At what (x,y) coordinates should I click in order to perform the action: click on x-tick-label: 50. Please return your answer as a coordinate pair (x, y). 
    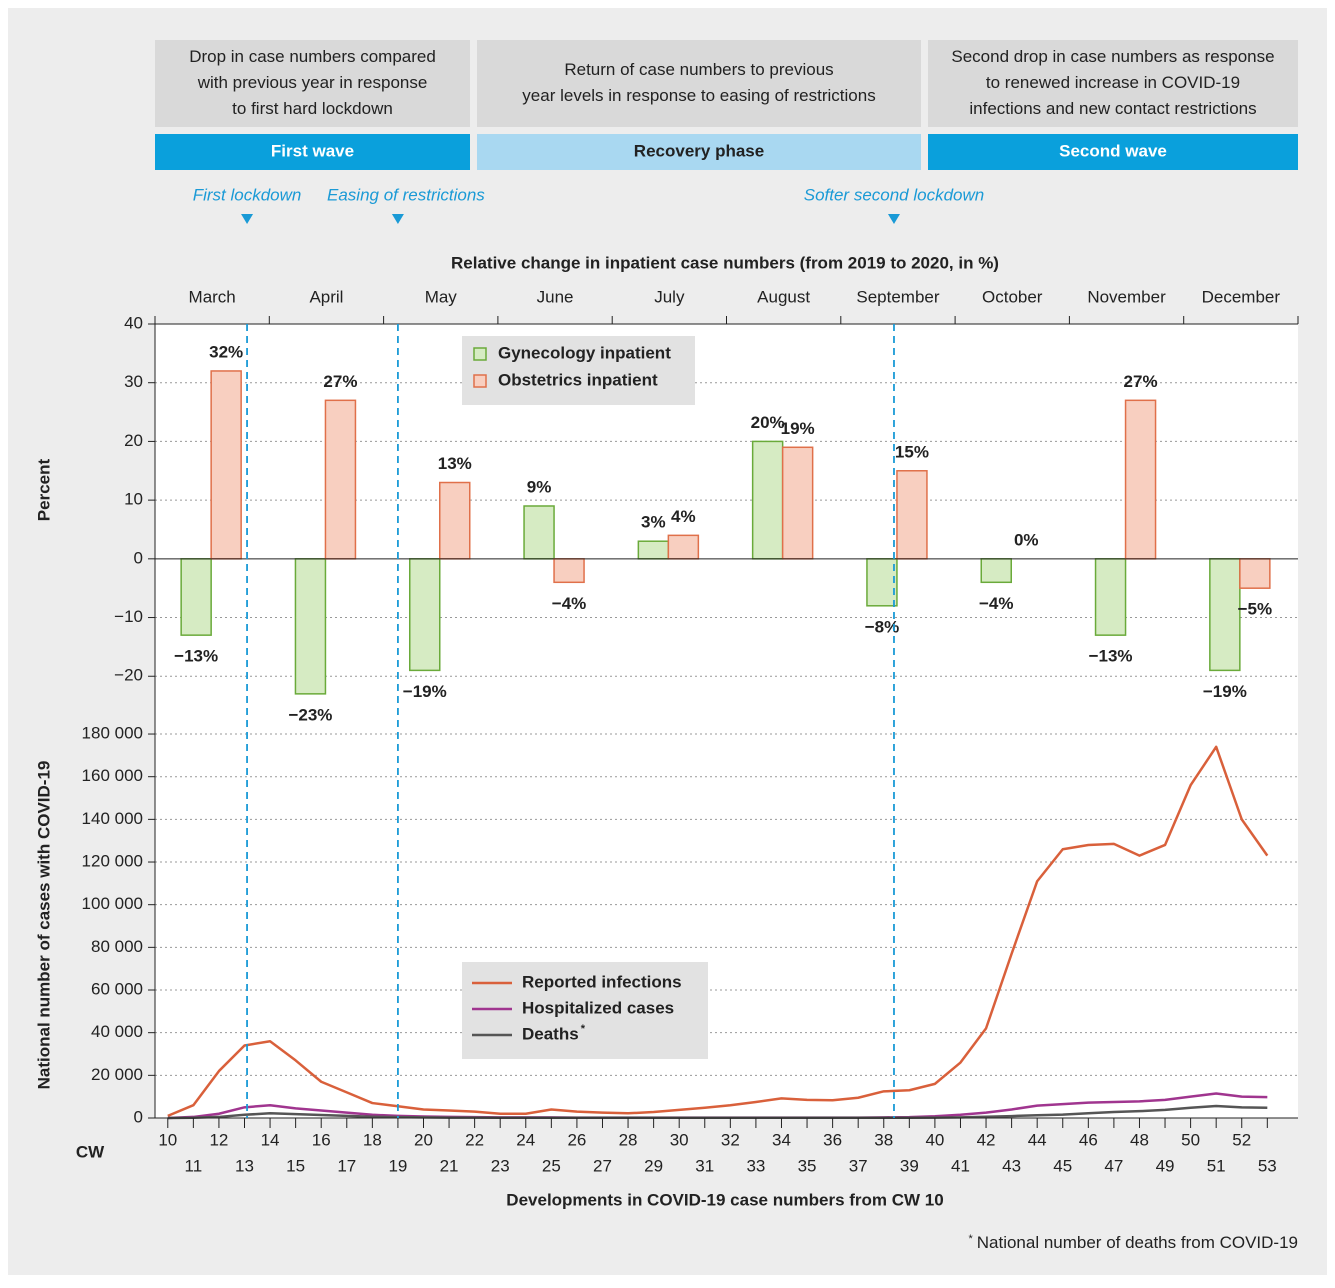
    Looking at the image, I should click on (1190, 1139).